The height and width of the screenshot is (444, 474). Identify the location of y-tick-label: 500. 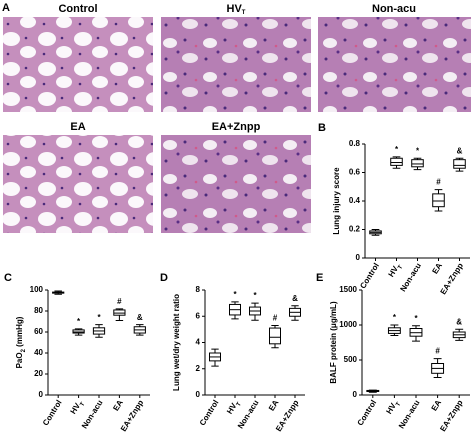
(351, 359).